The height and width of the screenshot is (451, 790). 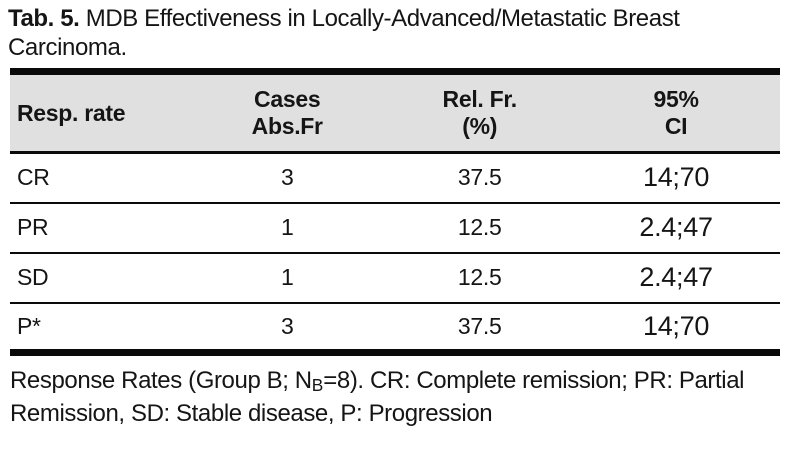 What do you see at coordinates (99, 278) in the screenshot?
I see `cell-resp-rate: SD` at bounding box center [99, 278].